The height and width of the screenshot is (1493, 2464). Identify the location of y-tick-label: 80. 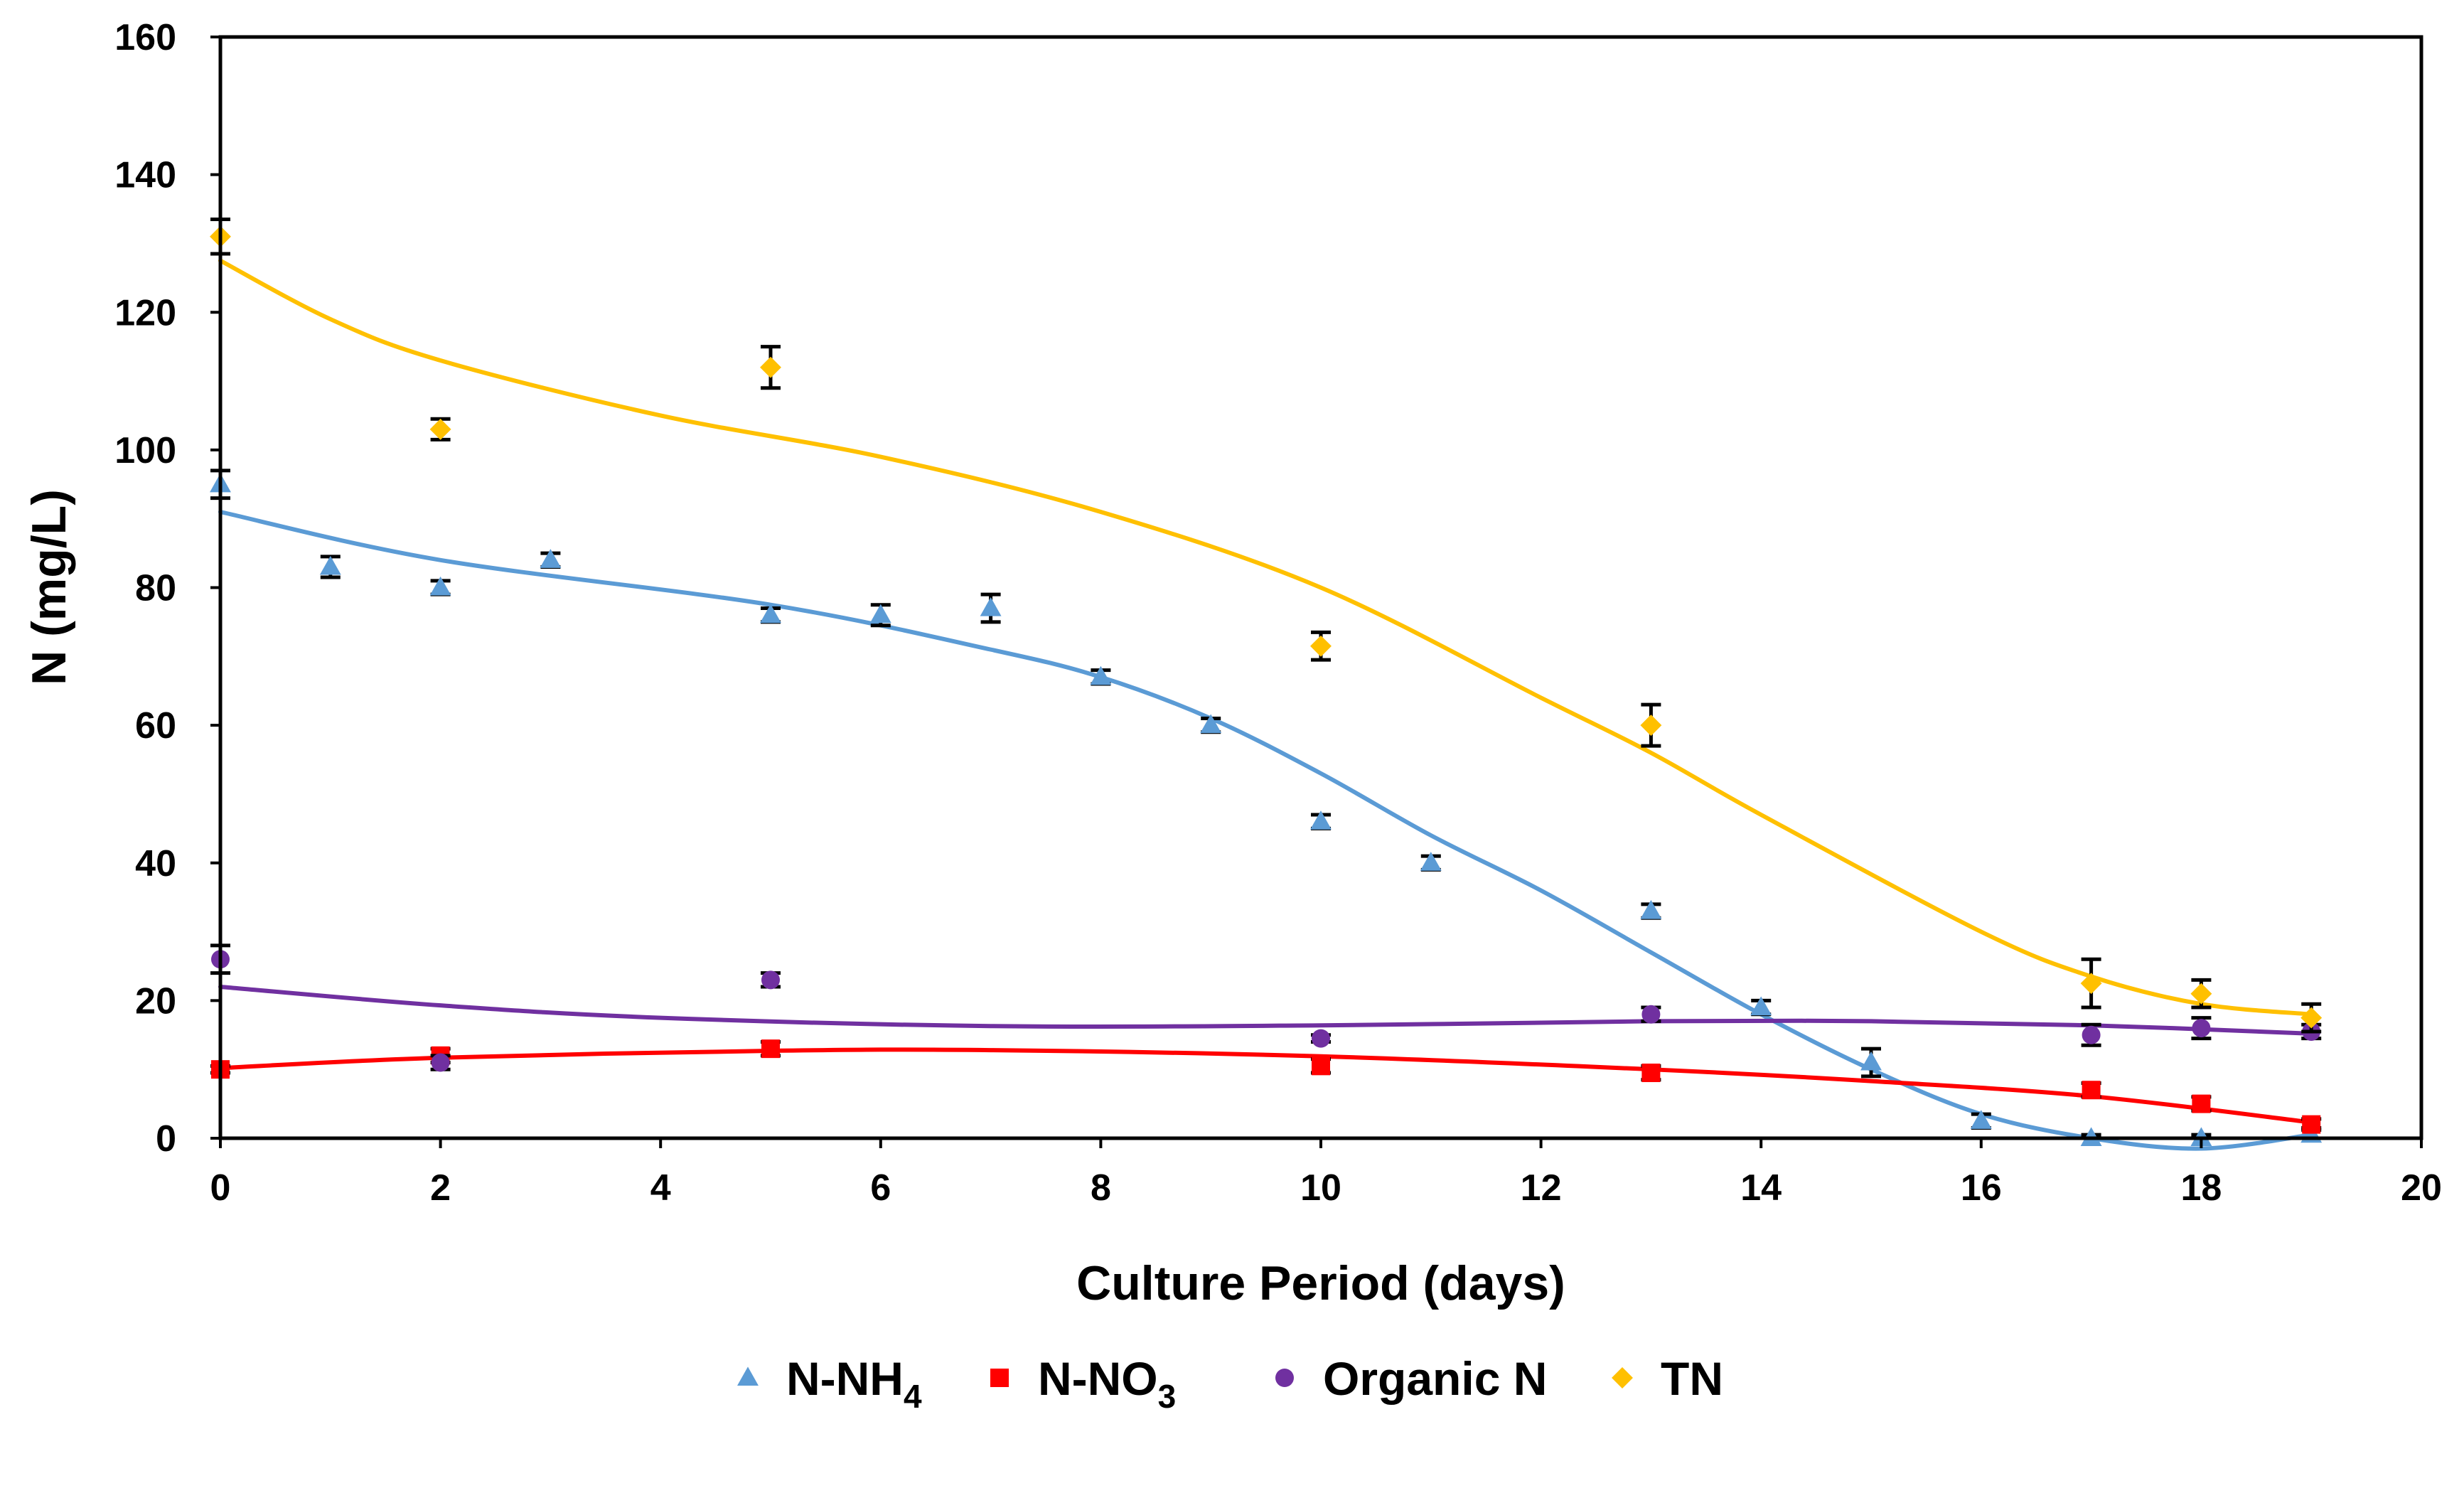
(155, 588).